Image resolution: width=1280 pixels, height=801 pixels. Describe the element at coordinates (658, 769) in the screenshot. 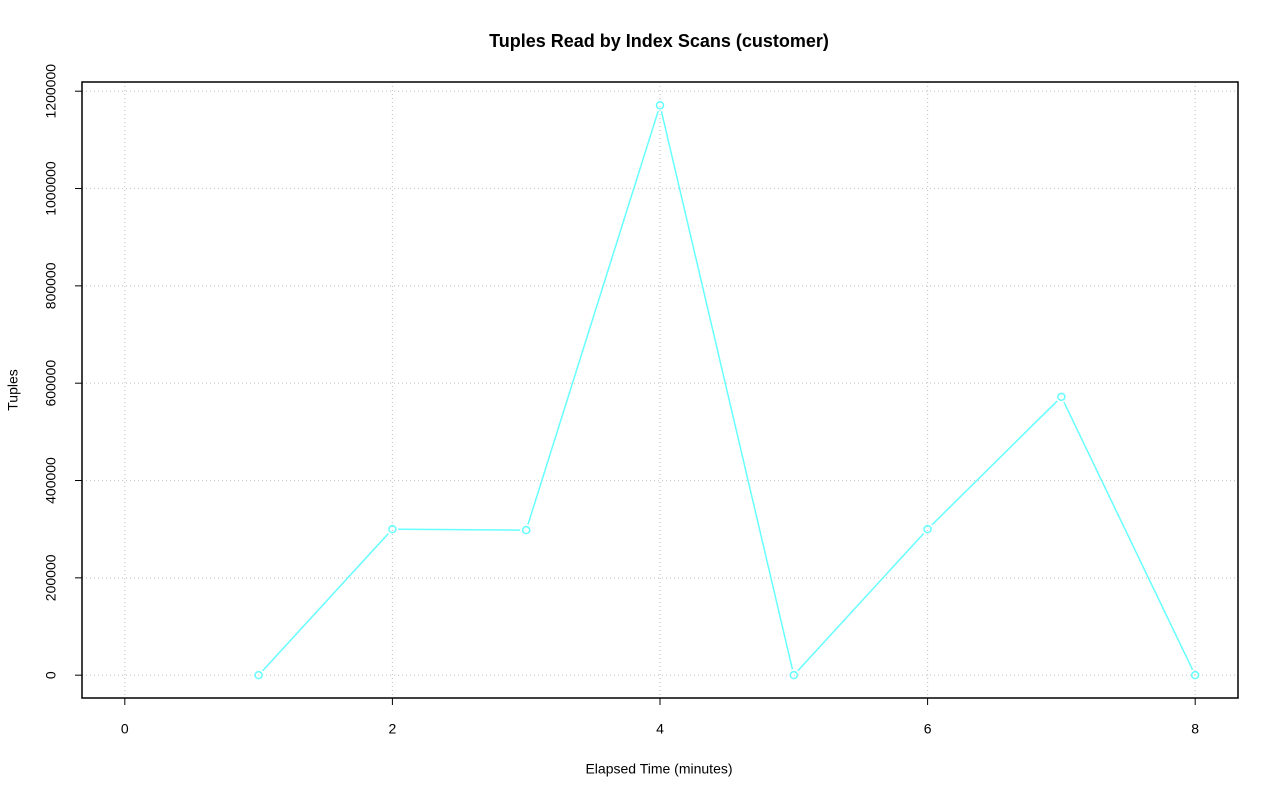

I see `x-axis-label: Elapsed Time (minutes)` at that location.